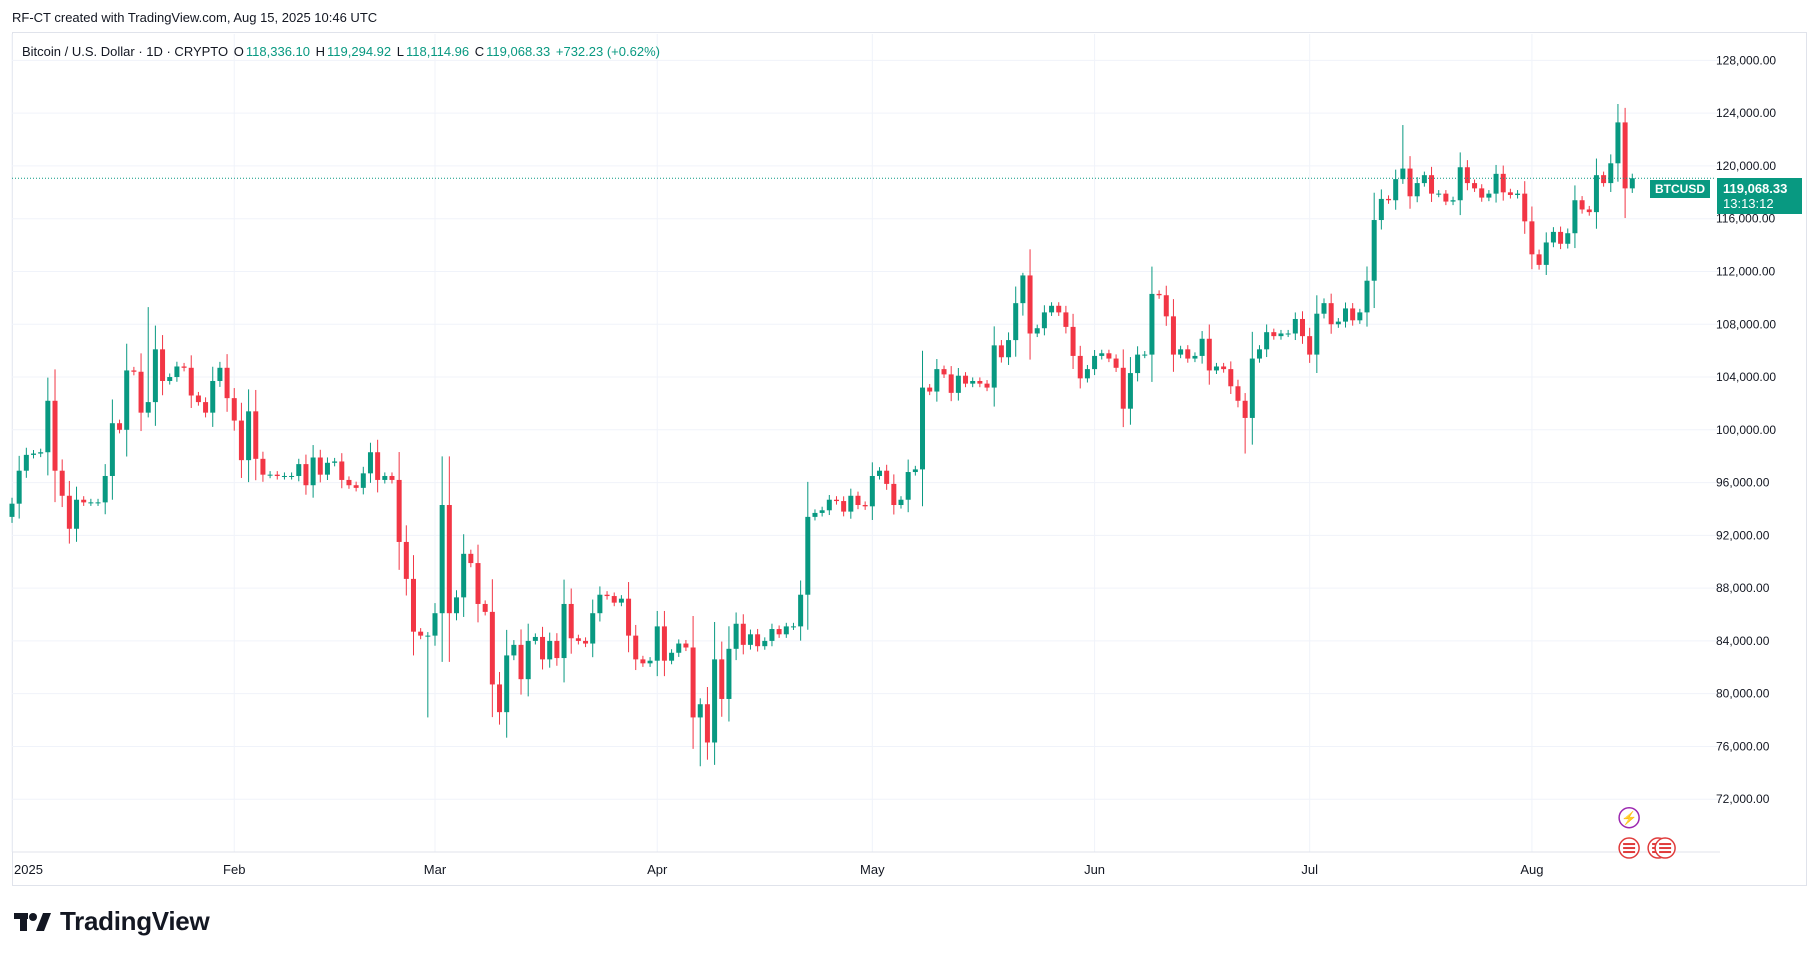 This screenshot has height=957, width=1817. What do you see at coordinates (1743, 641) in the screenshot?
I see `y-tick-label: 84,000.00` at bounding box center [1743, 641].